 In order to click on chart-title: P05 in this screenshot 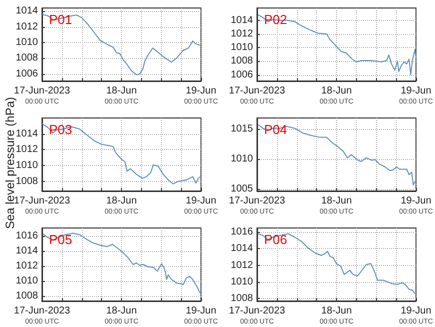, I will do `click(60, 239)`.